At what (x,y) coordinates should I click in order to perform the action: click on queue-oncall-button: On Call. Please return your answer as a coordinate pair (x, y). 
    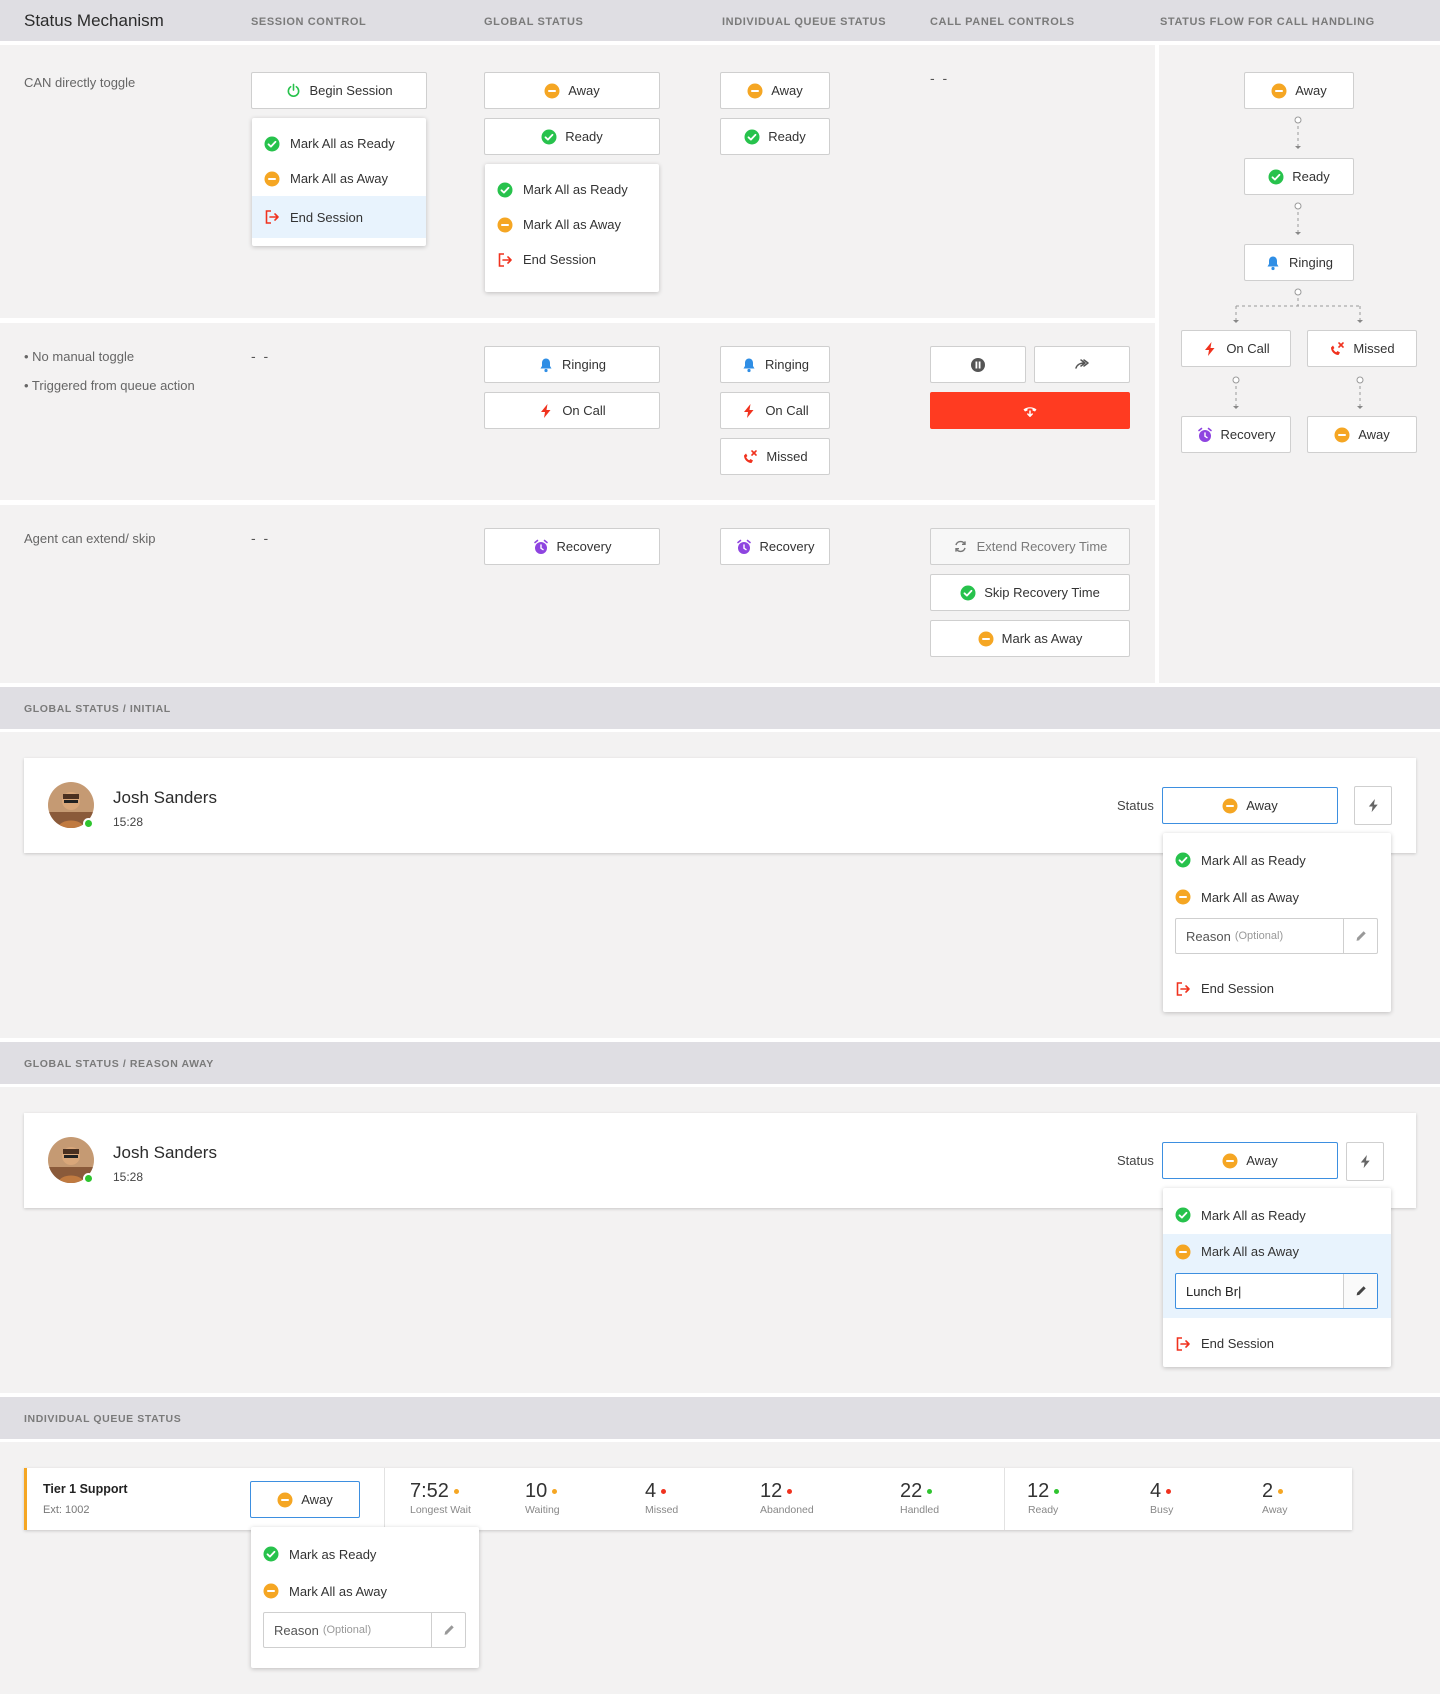
    Looking at the image, I should click on (775, 410).